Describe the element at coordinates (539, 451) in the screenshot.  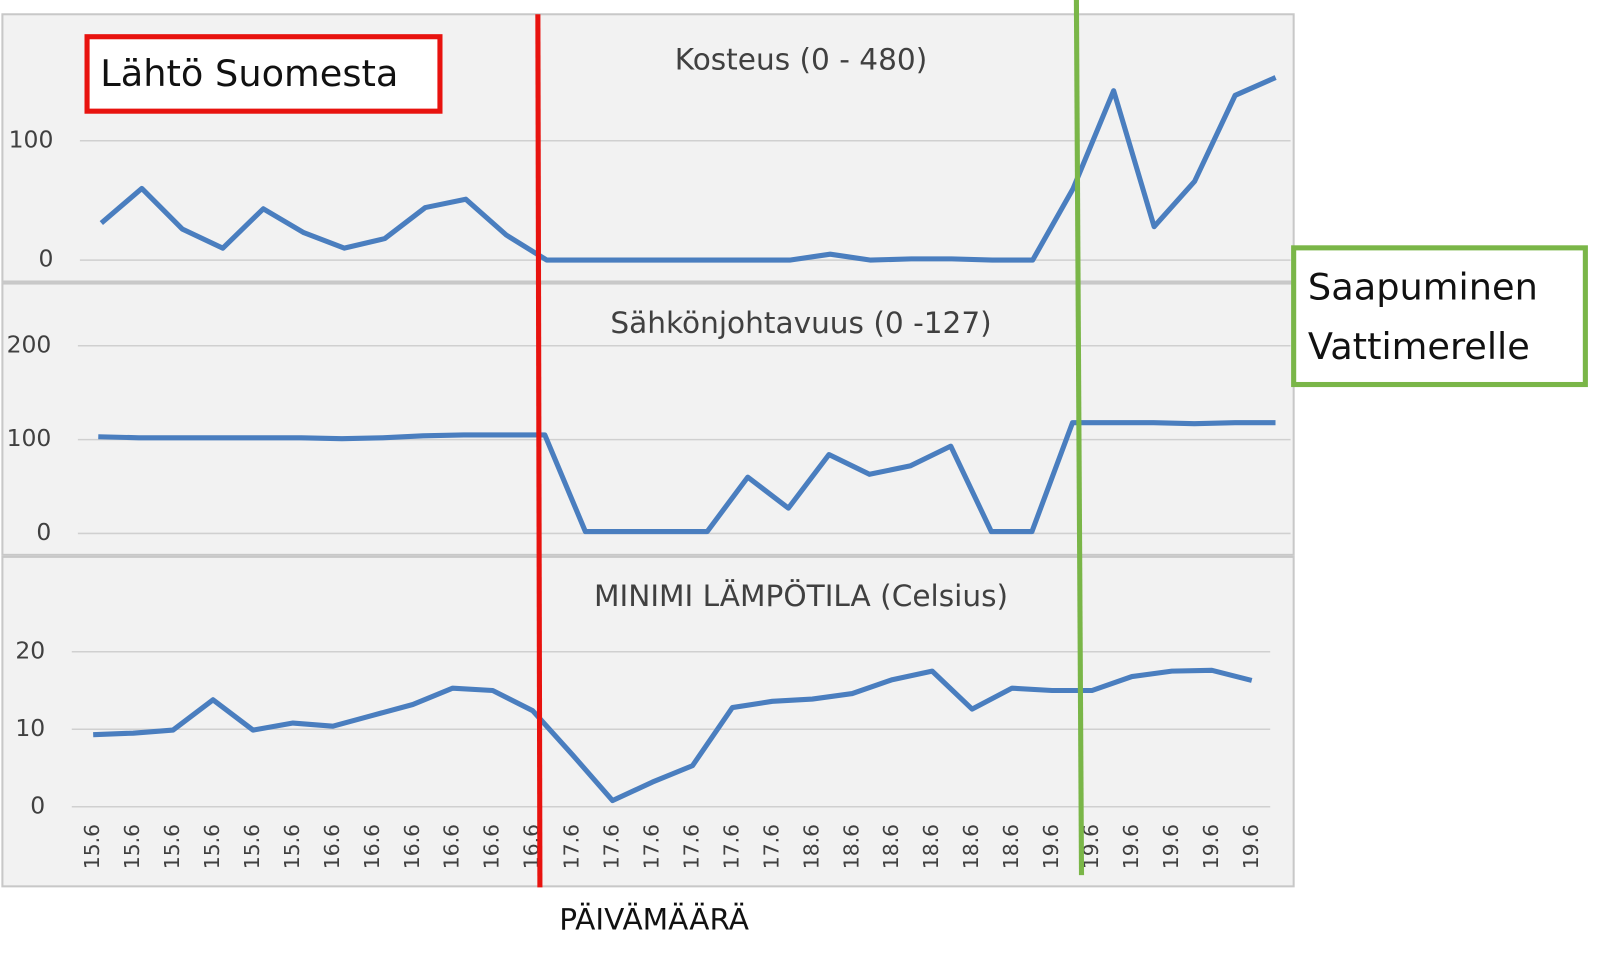
I see `departure-line` at that location.